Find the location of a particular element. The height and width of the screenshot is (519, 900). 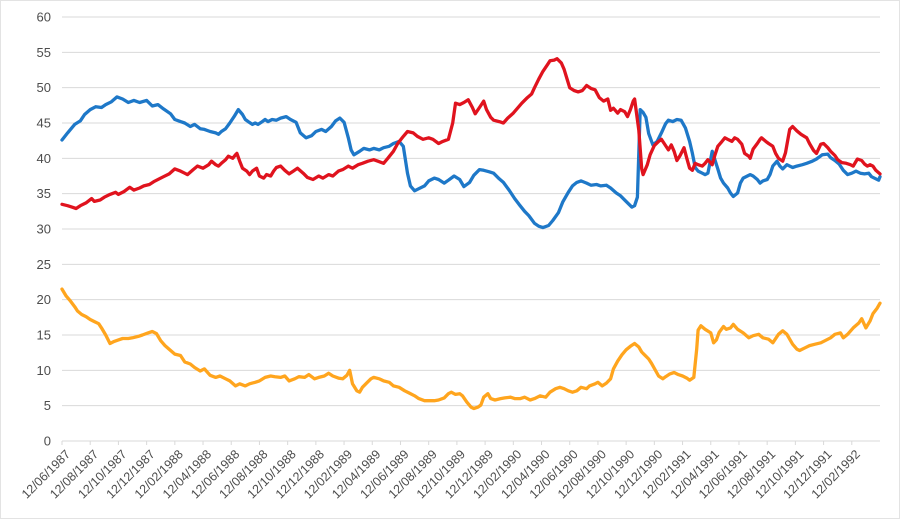

y-tick-label: 60 is located at coordinates (44, 17).